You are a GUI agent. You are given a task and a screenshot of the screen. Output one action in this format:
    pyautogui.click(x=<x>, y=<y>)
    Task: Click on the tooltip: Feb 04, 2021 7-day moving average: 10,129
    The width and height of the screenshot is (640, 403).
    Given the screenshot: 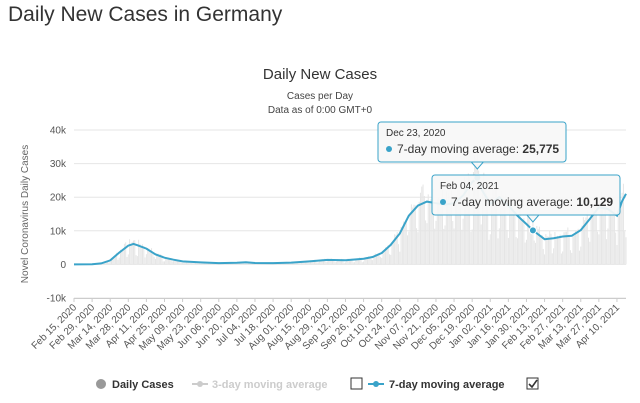 What is the action you would take?
    pyautogui.click(x=526, y=198)
    